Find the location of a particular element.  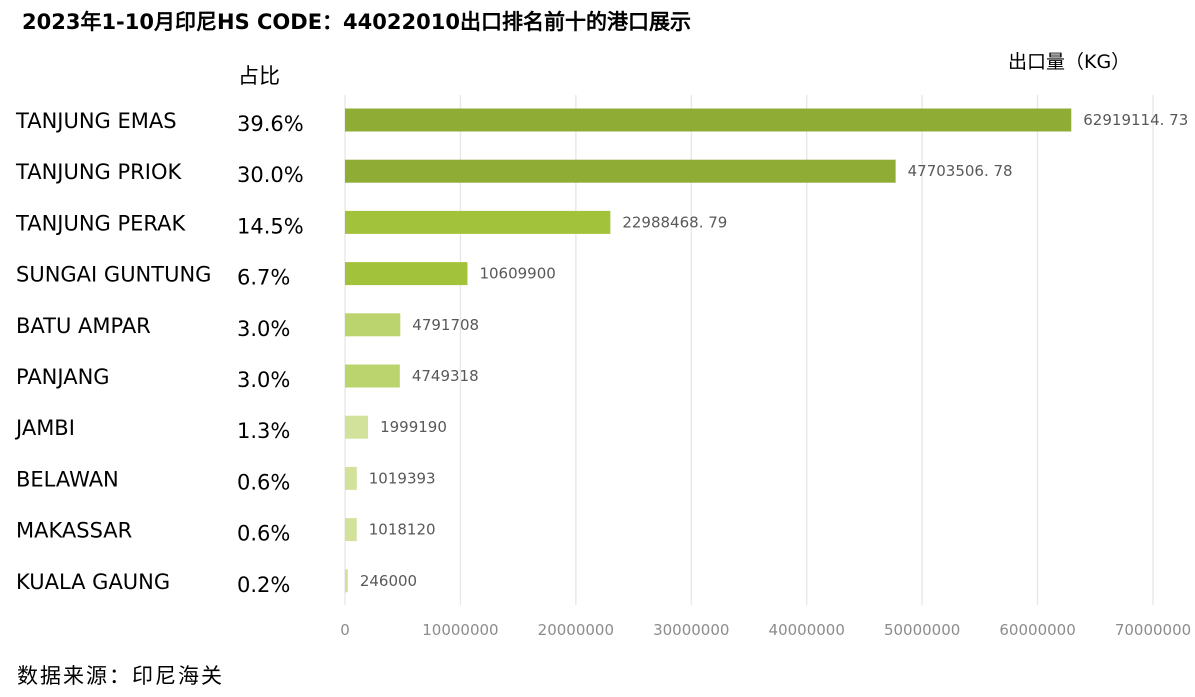

data-label: 62919114. 73 is located at coordinates (1135, 120).